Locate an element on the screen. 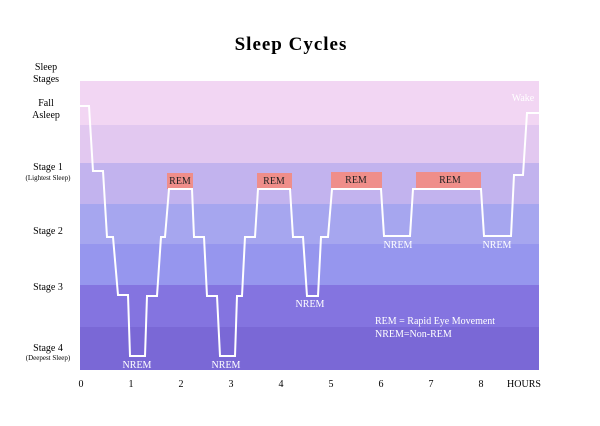  rem-label-1: REM is located at coordinates (180, 181).